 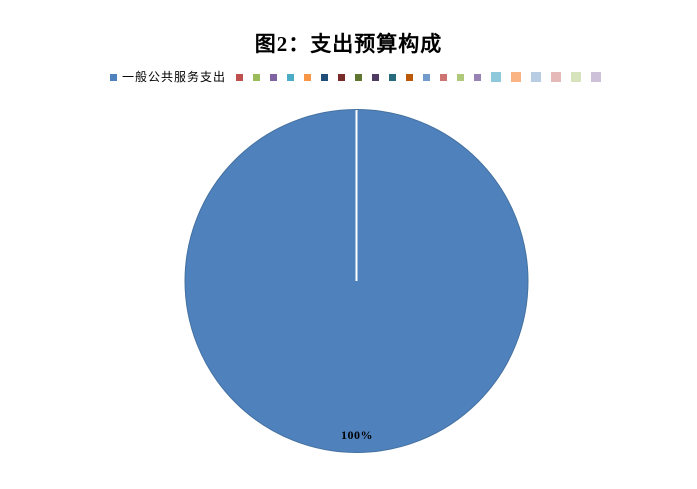 I want to click on legend-label: 一般公共服务支出, so click(x=174, y=77).